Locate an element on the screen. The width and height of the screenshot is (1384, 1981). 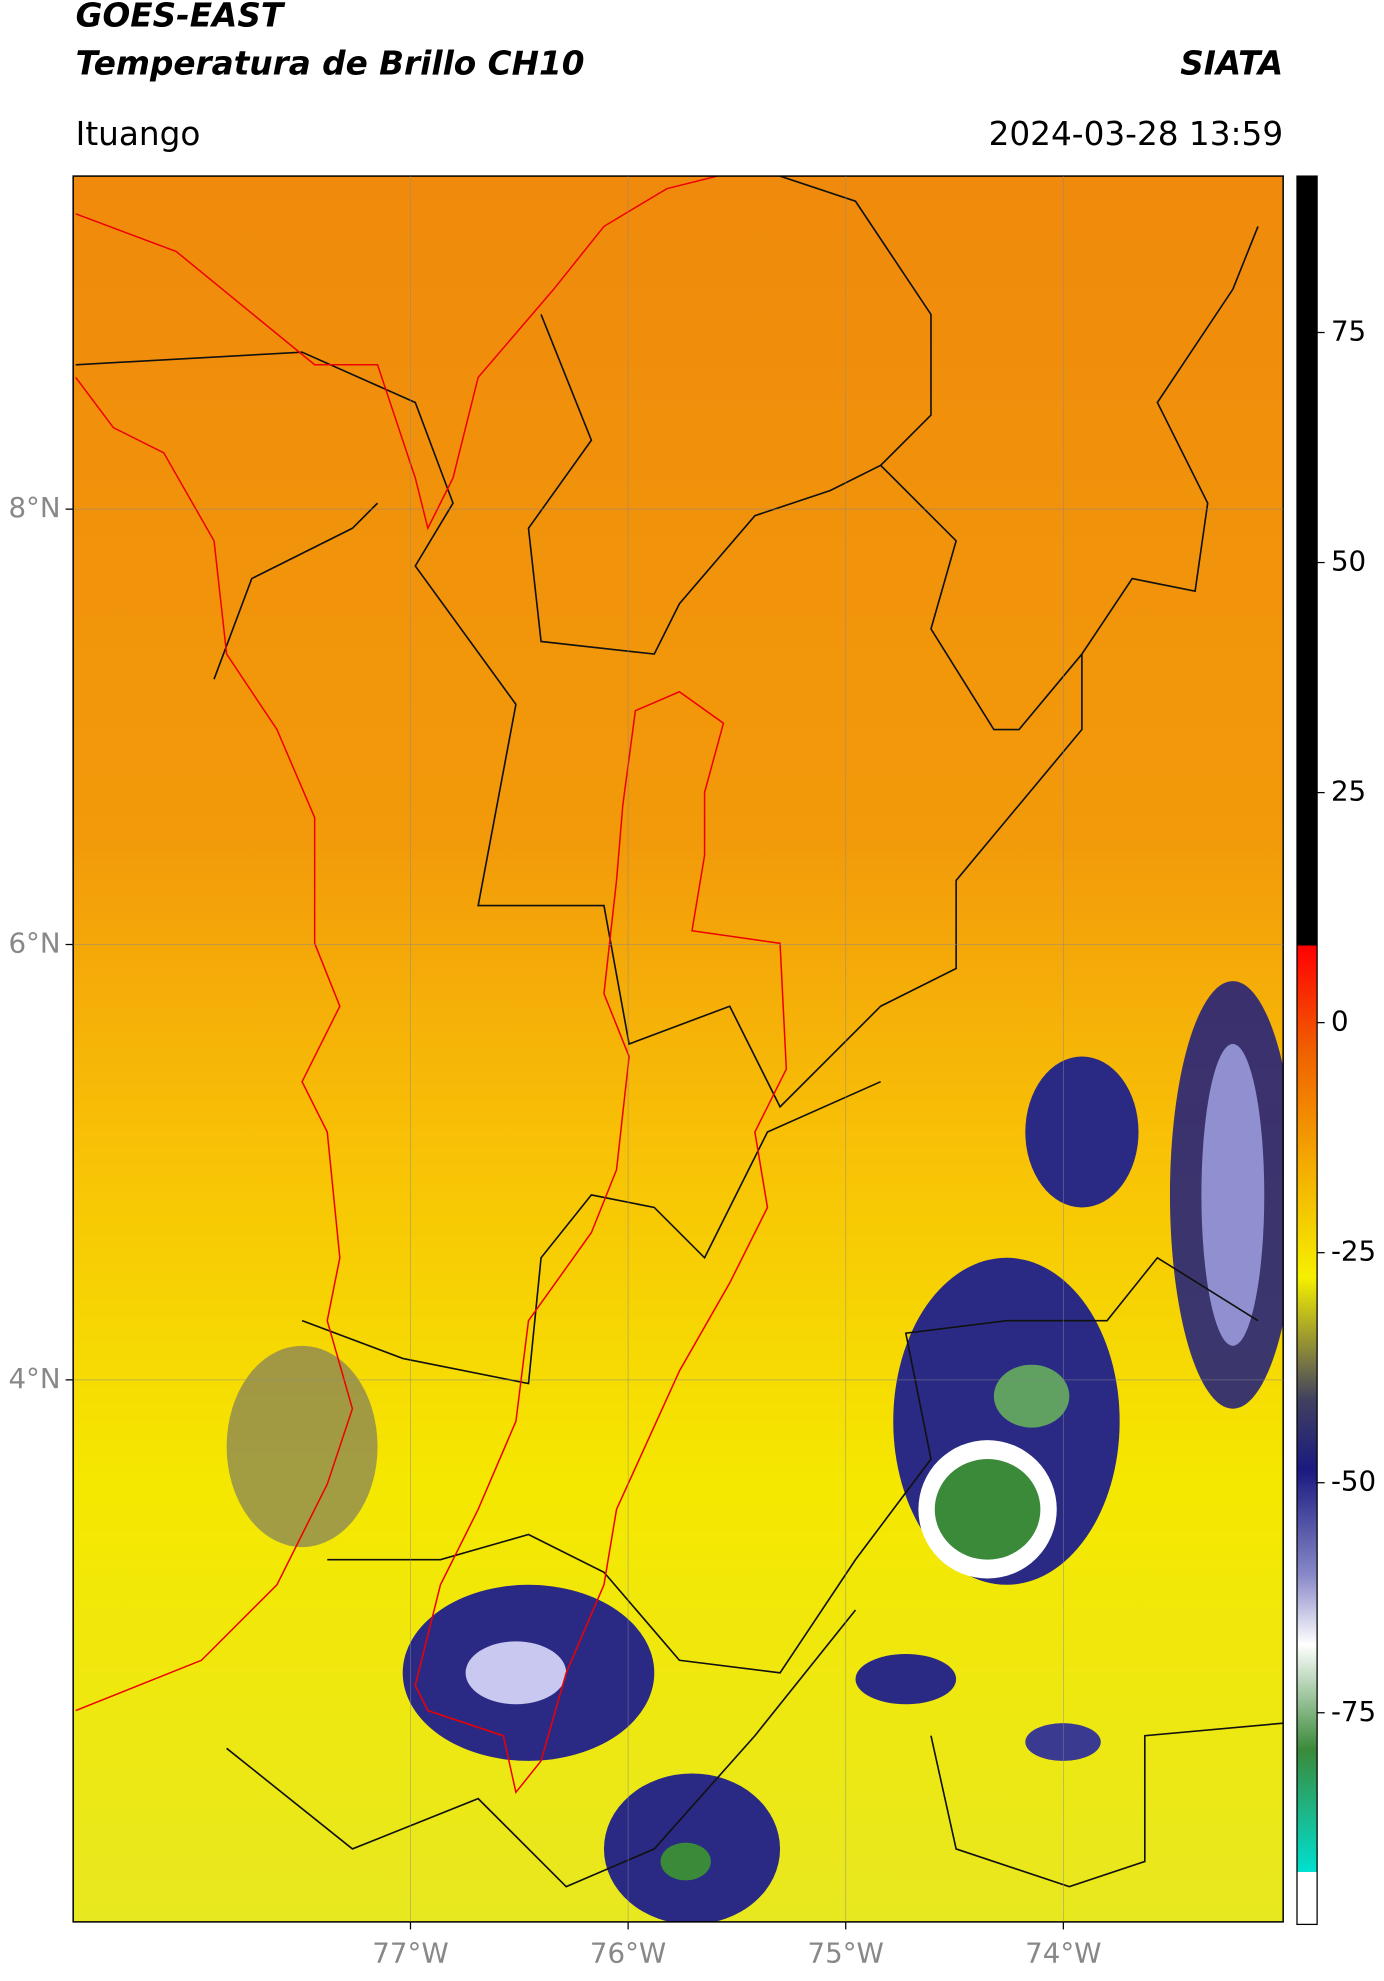
datetime: 2024-03-28 13:59 is located at coordinates (1136, 134).